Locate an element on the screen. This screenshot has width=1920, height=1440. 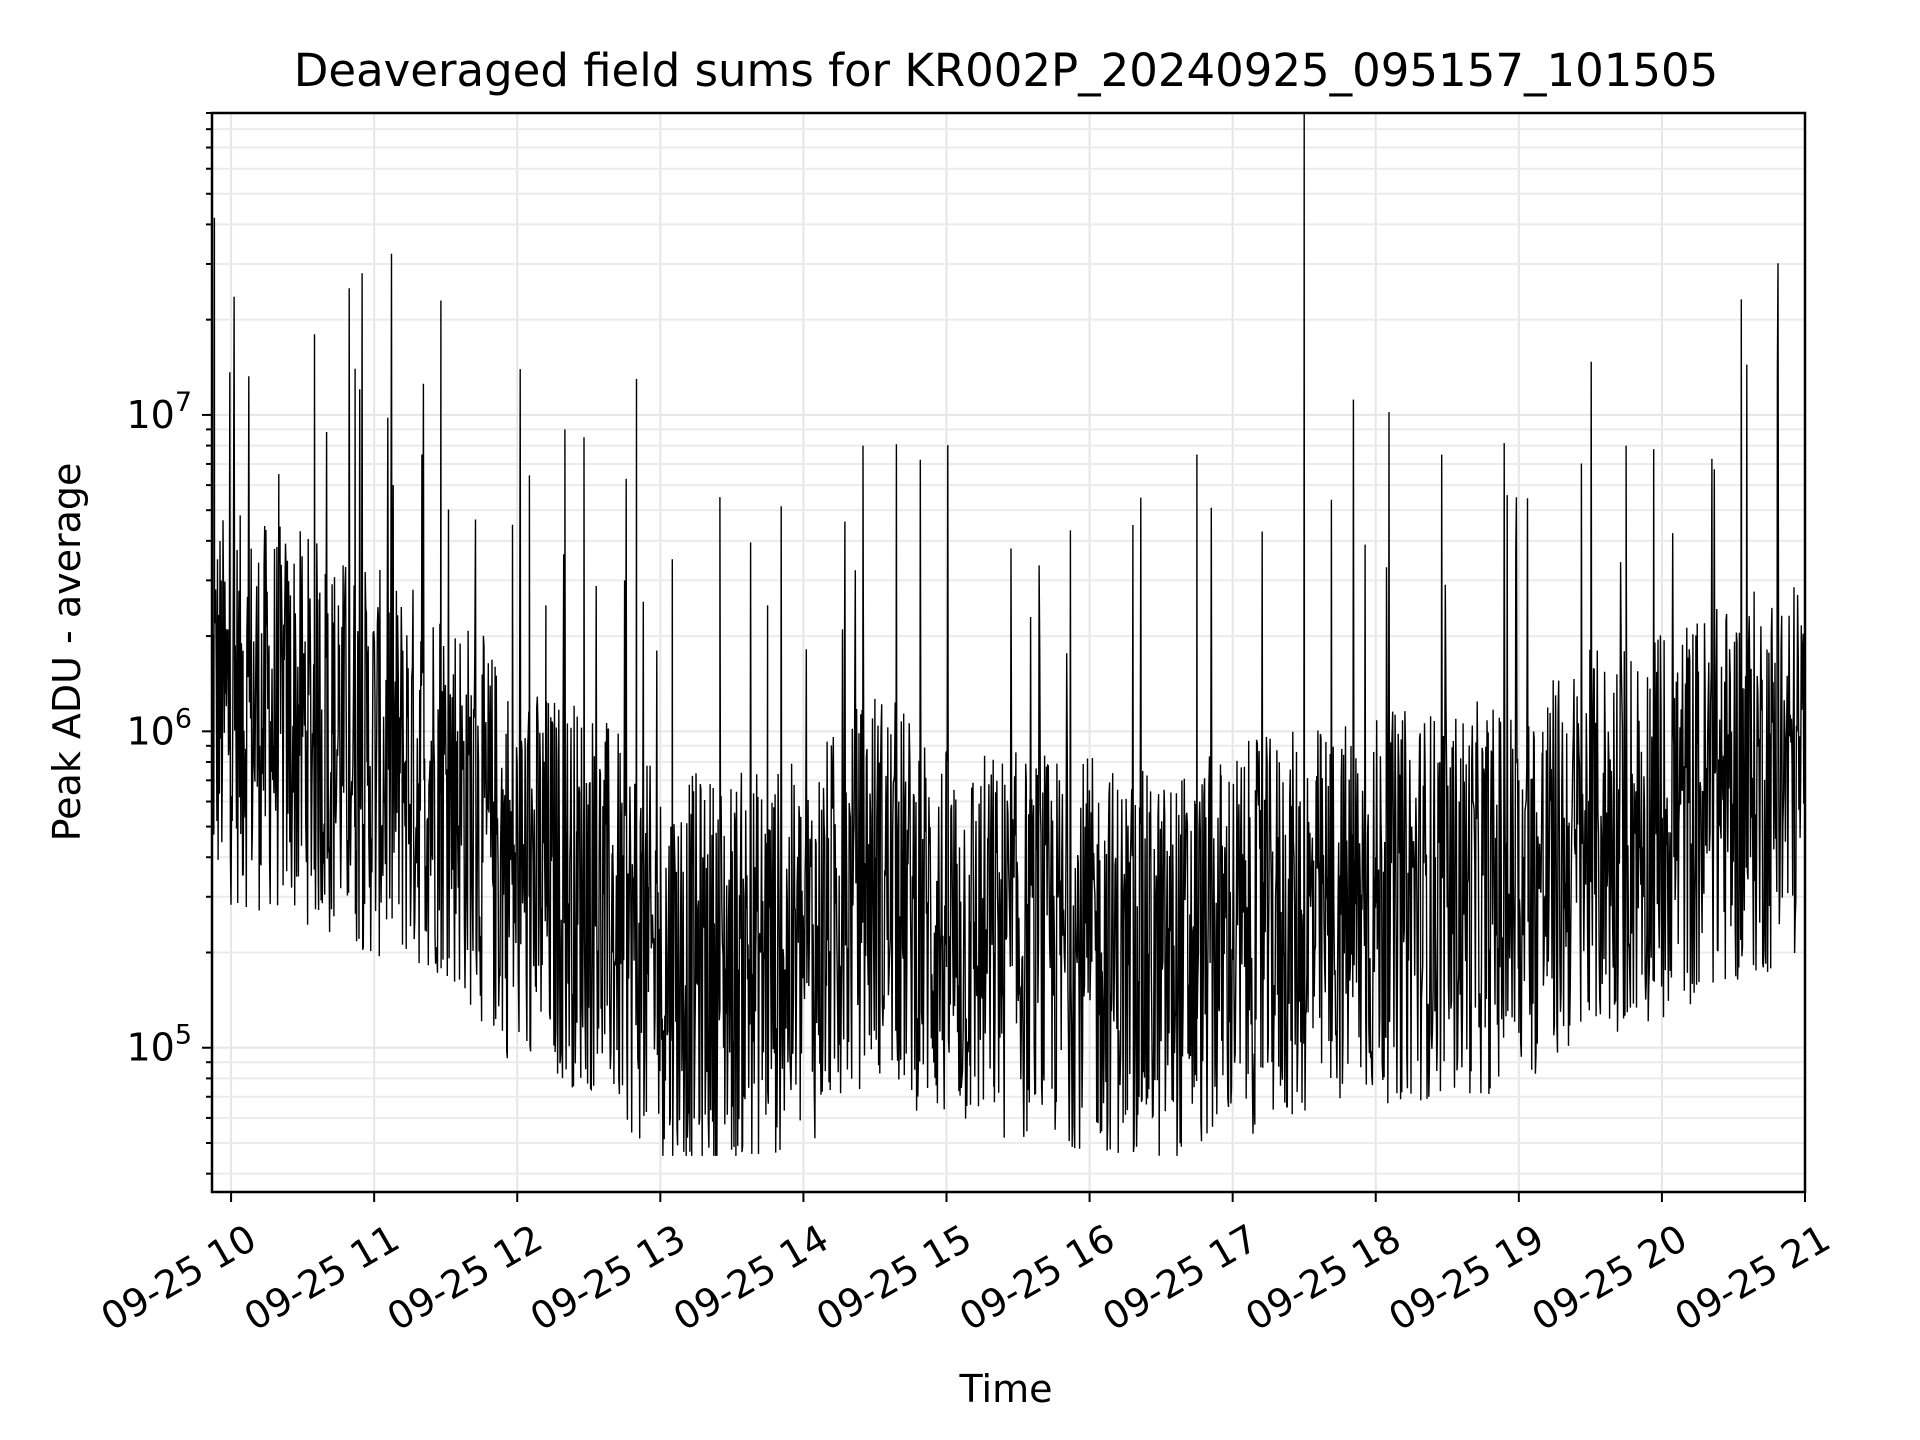
y-tick-label: 105 is located at coordinates (159, 1045).